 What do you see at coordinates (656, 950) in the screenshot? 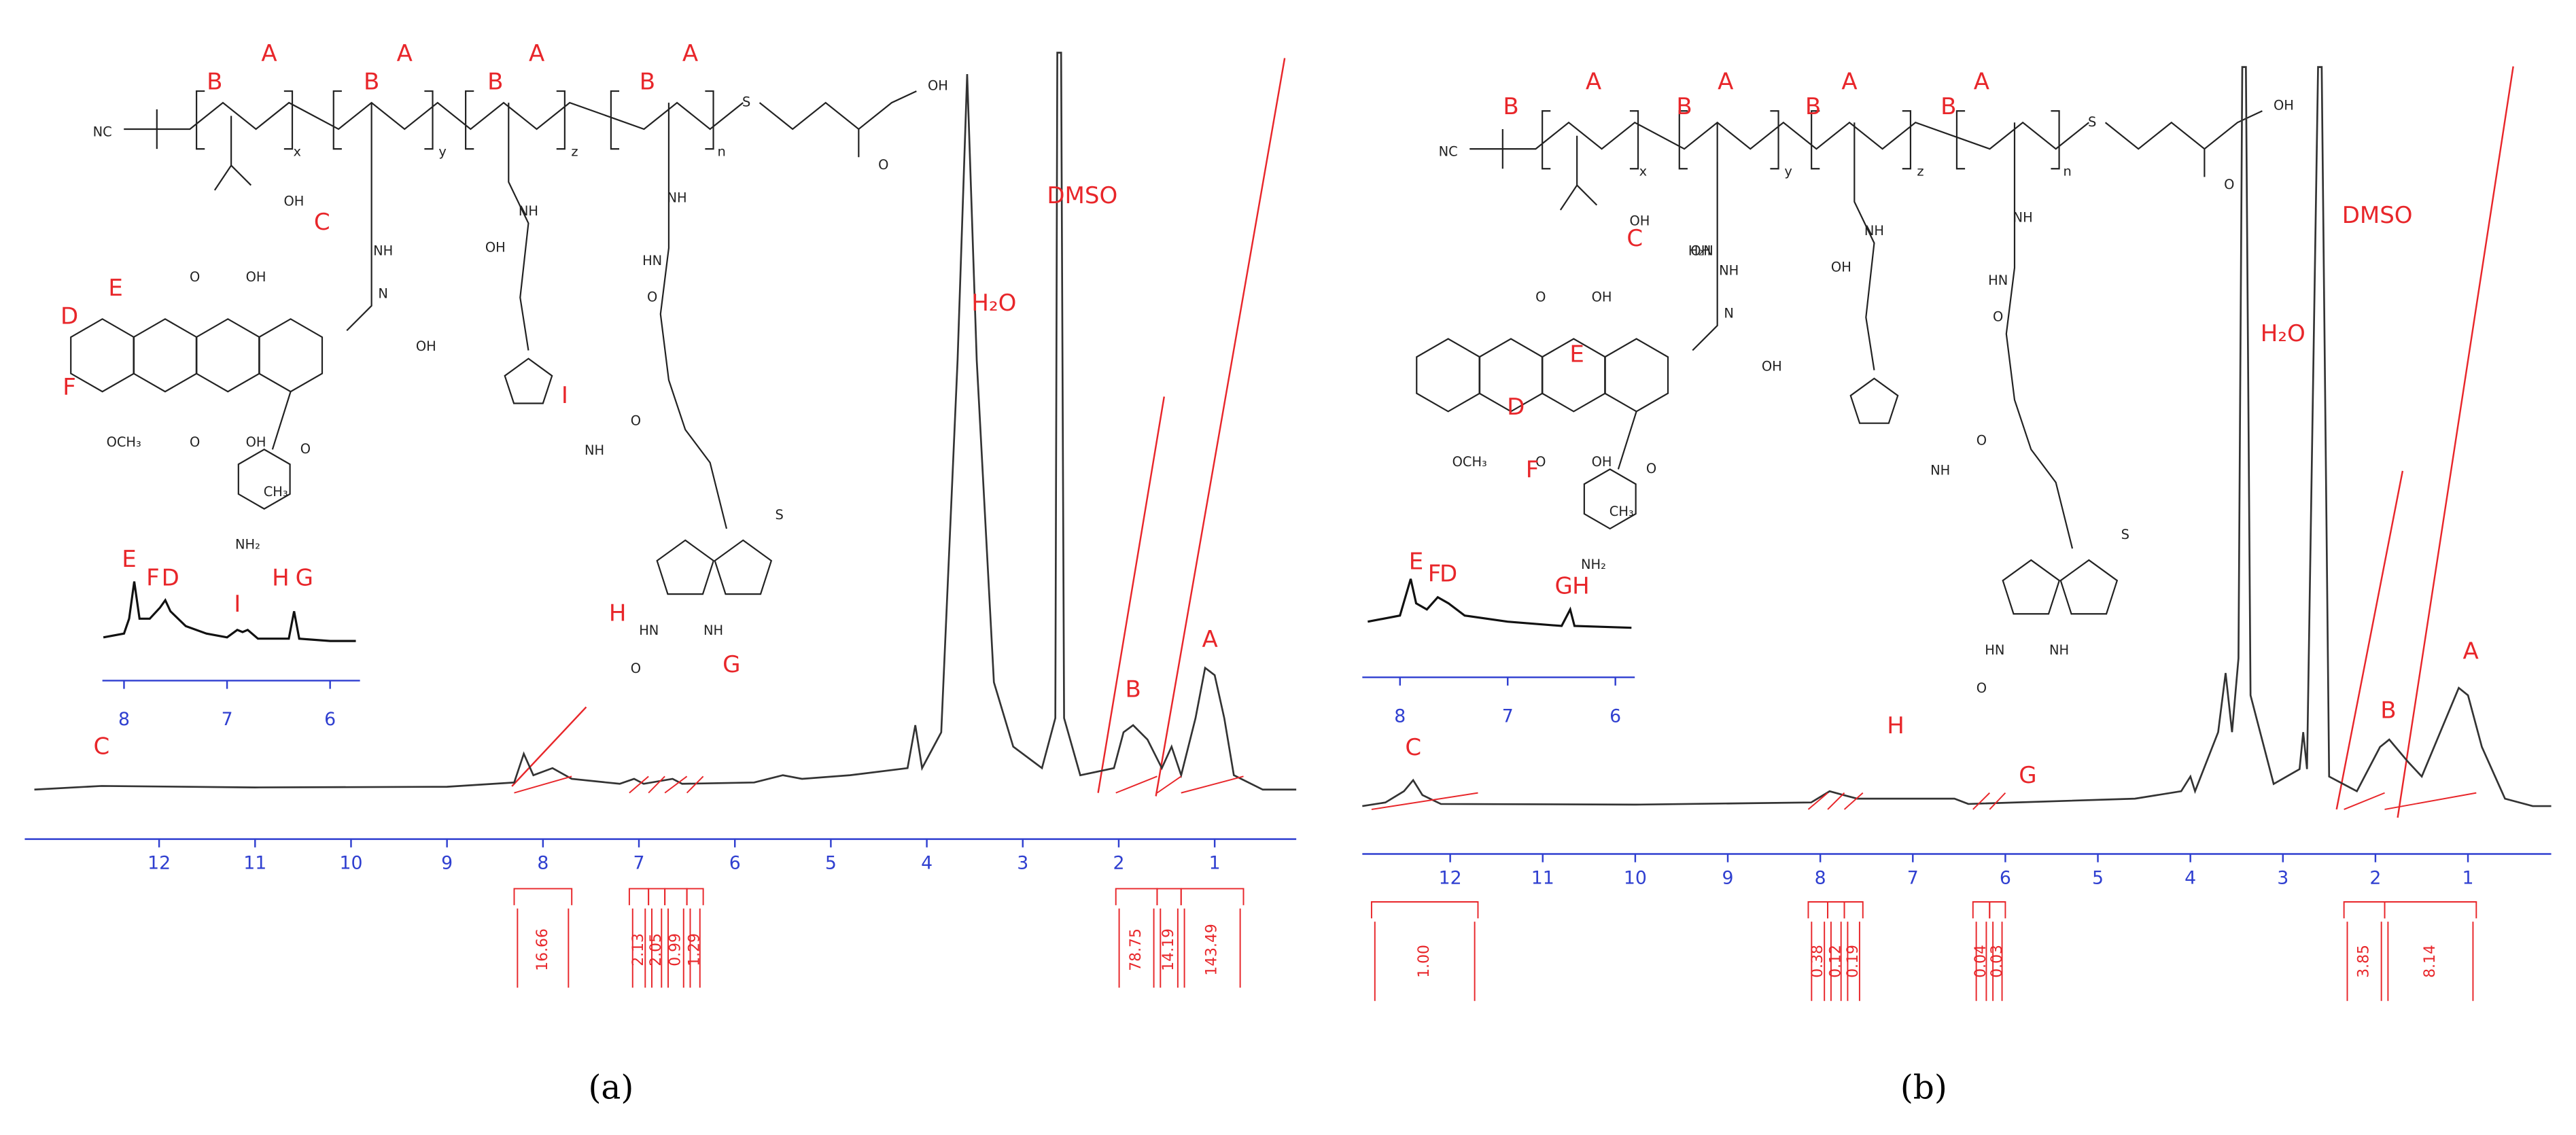
I see `integral-value: 2.05` at bounding box center [656, 950].